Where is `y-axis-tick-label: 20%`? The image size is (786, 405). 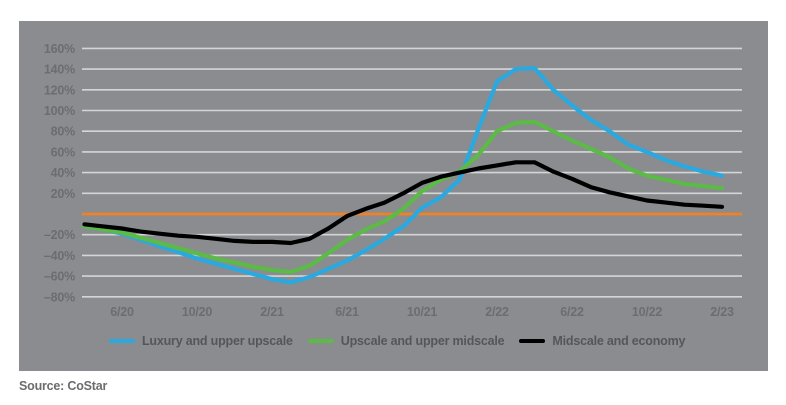
y-axis-tick-label: 20% is located at coordinates (63, 194).